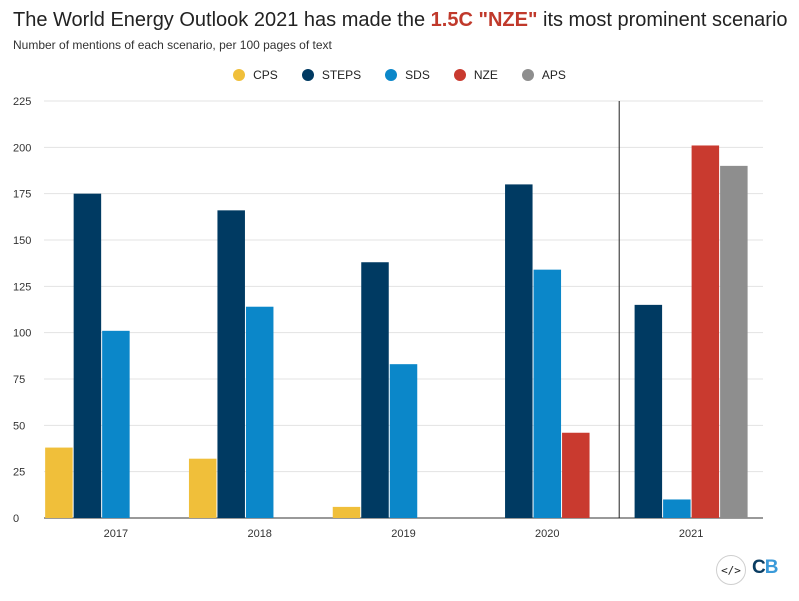 This screenshot has height=601, width=799. I want to click on legend-label-nze: NZE, so click(485, 75).